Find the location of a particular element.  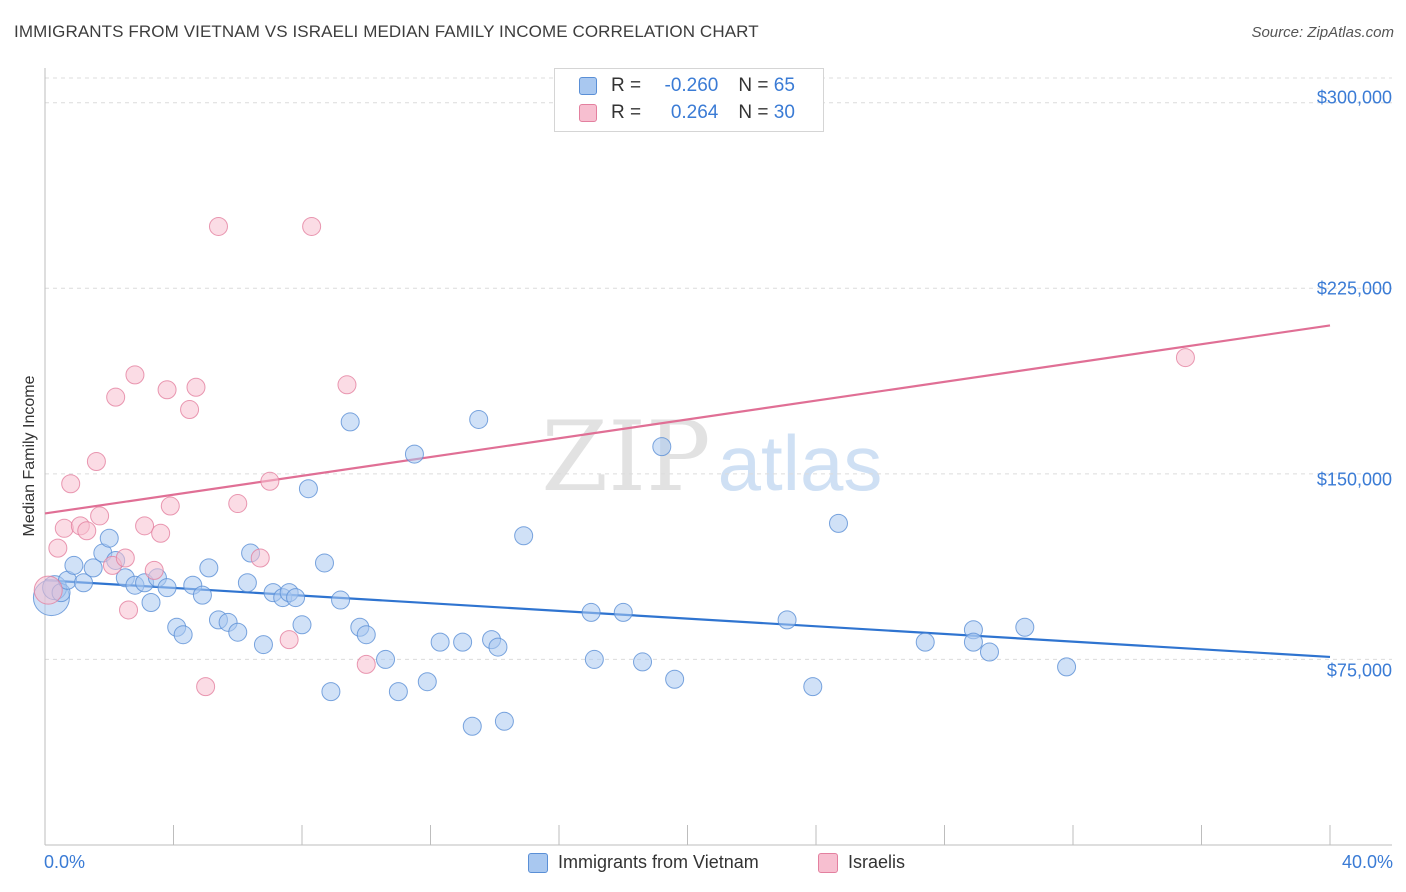

bottom-legend-label-vietnam: Immigrants from Vietnam is located at coordinates (658, 862).